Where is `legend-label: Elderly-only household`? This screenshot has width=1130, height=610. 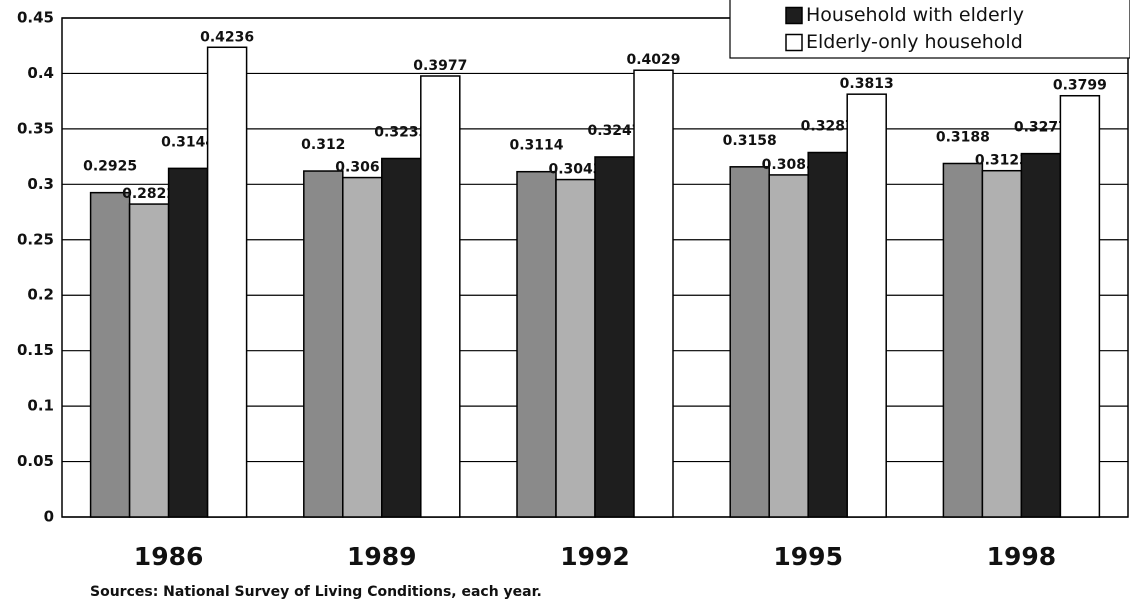
legend-label: Elderly-only household is located at coordinates (914, 42).